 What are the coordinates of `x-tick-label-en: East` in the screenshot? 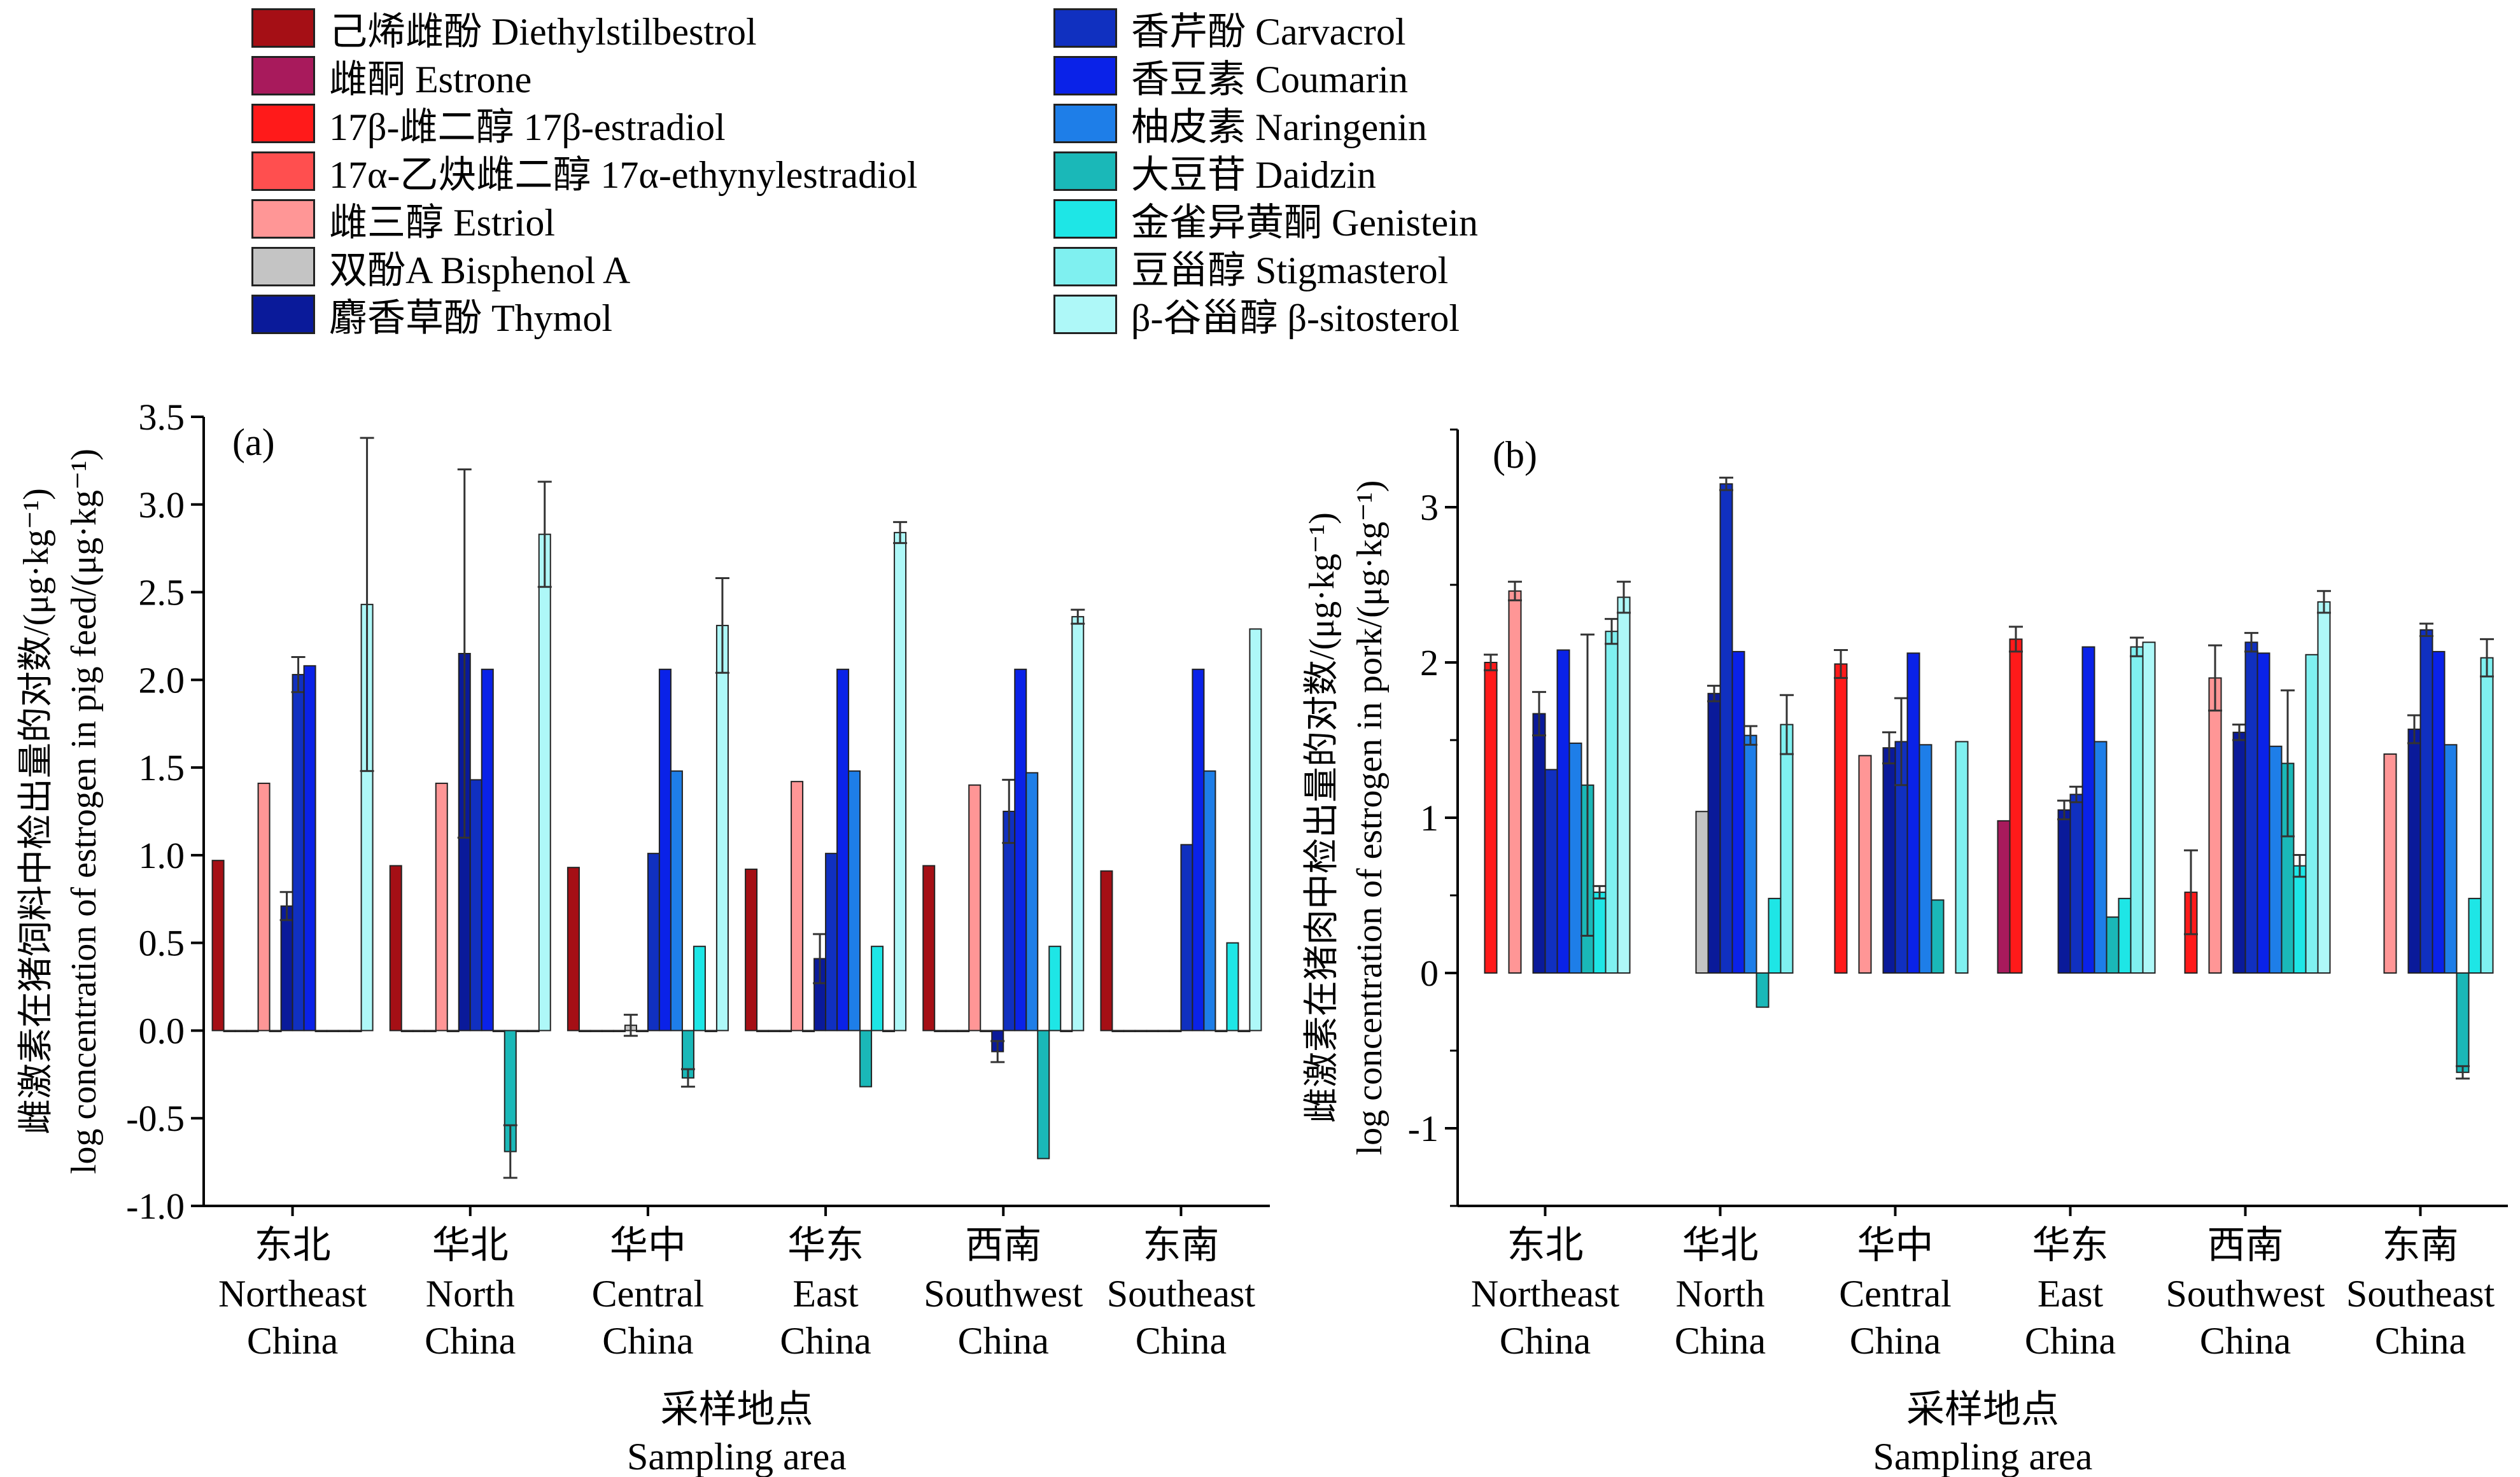 It's located at (826, 1294).